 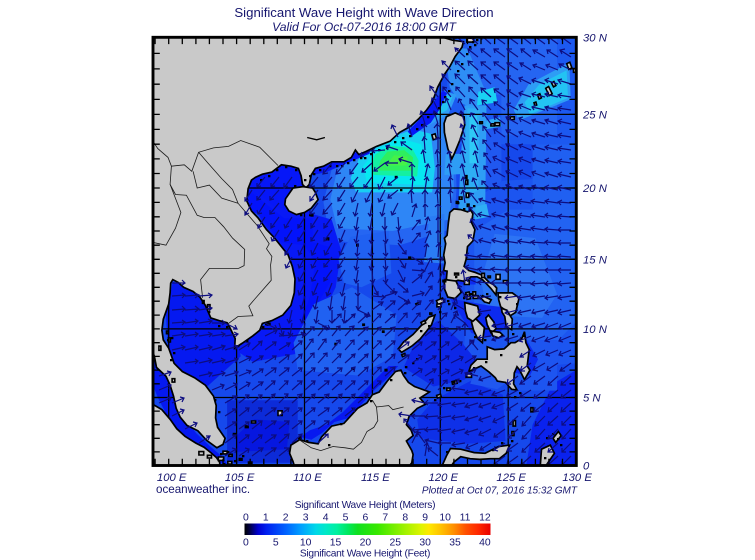 I want to click on svg-text: 2, so click(x=286, y=518).